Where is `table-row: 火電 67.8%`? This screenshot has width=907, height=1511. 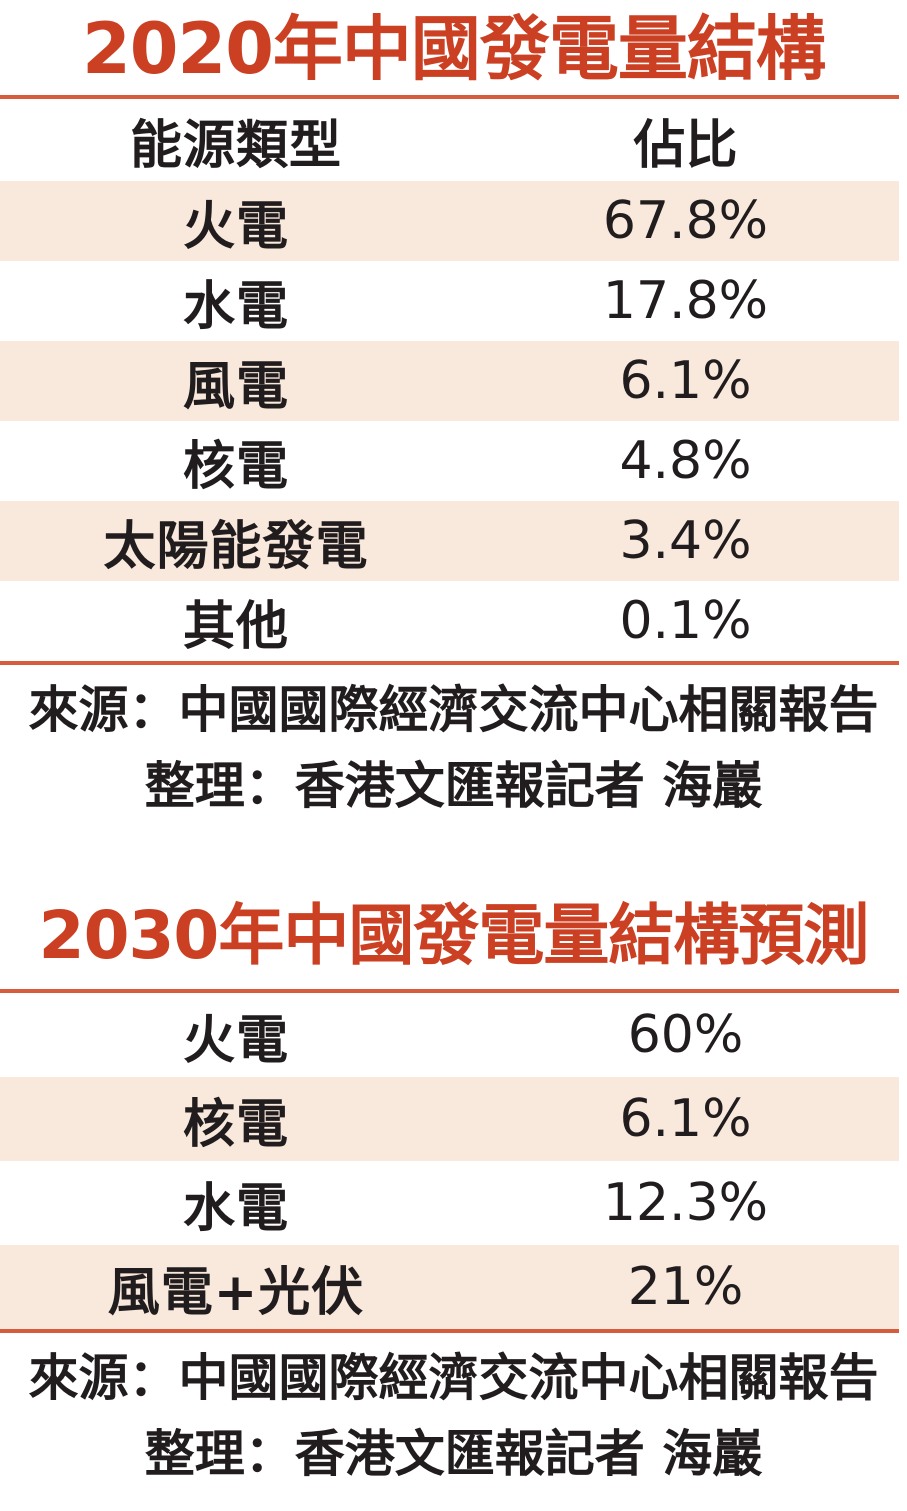
table-row: 火電 67.8% is located at coordinates (449, 221).